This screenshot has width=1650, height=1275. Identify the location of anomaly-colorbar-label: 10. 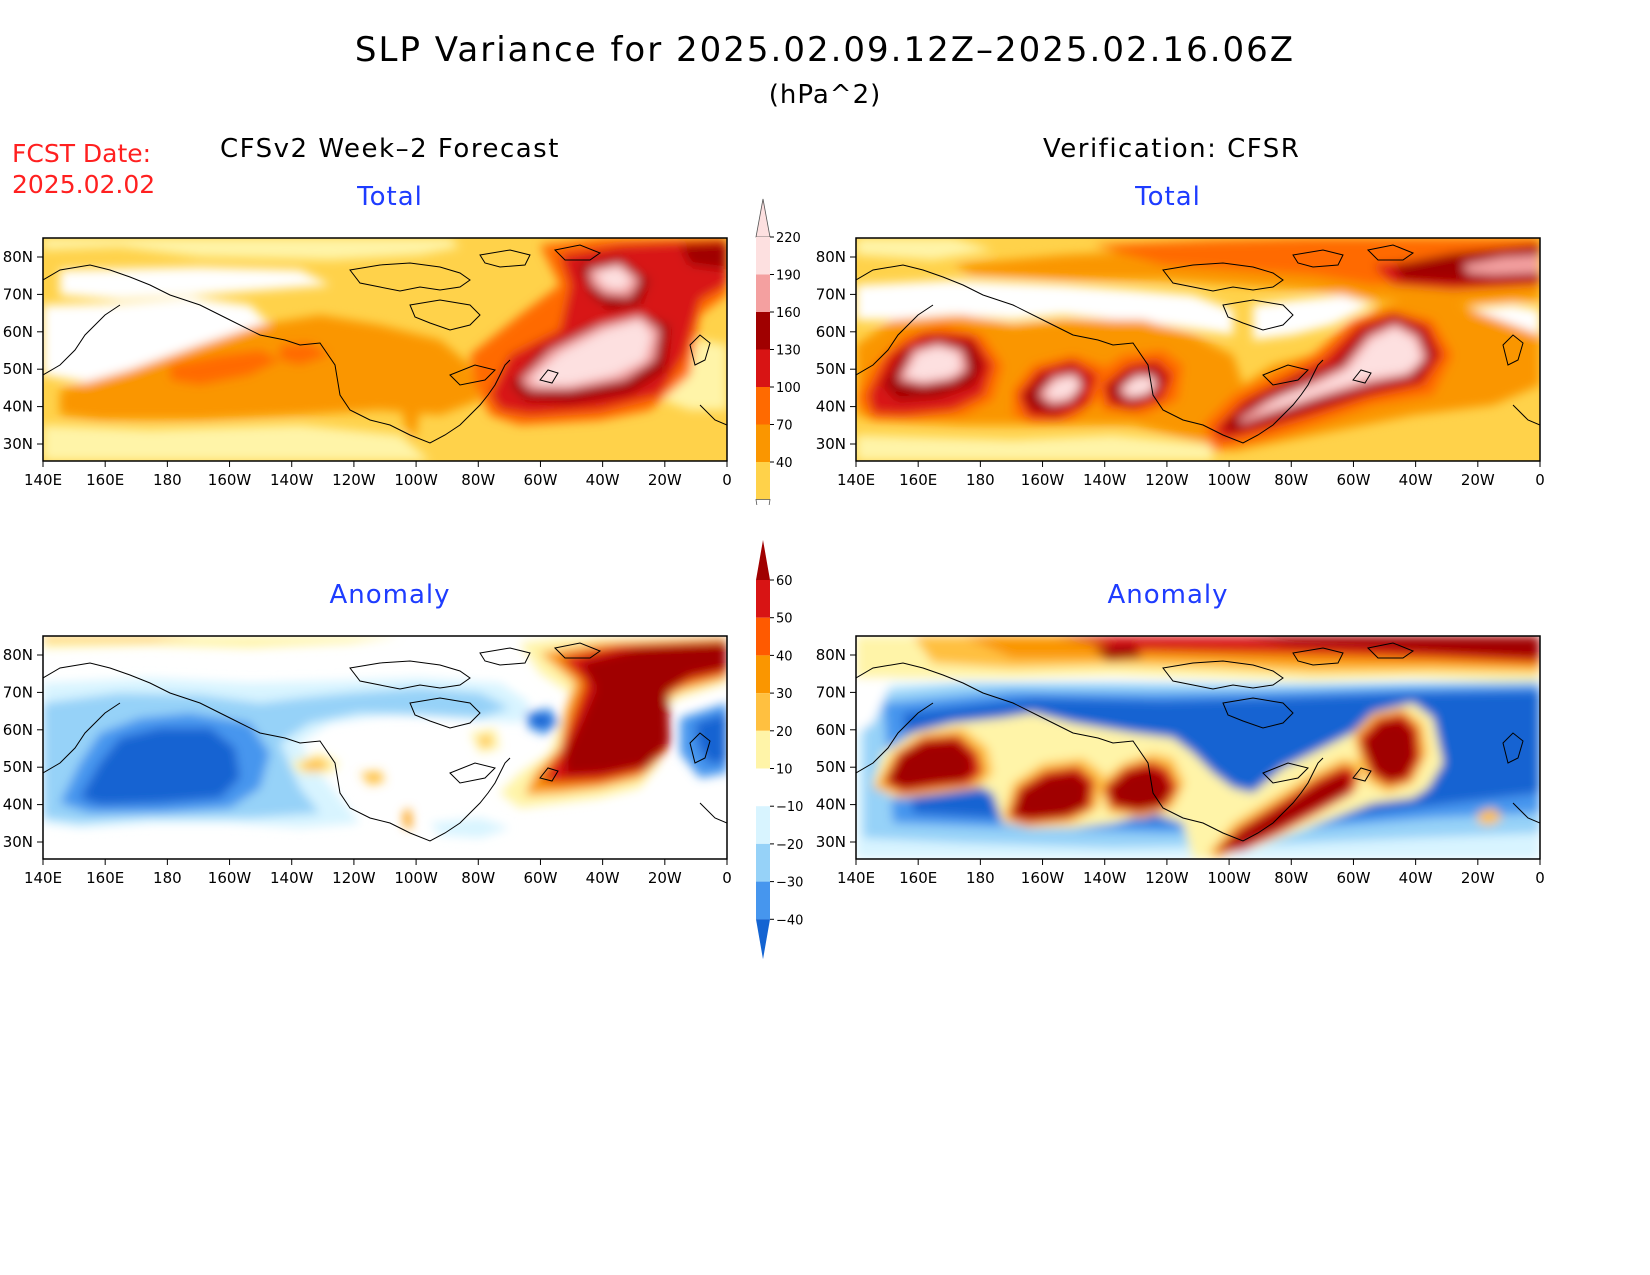
(784, 770).